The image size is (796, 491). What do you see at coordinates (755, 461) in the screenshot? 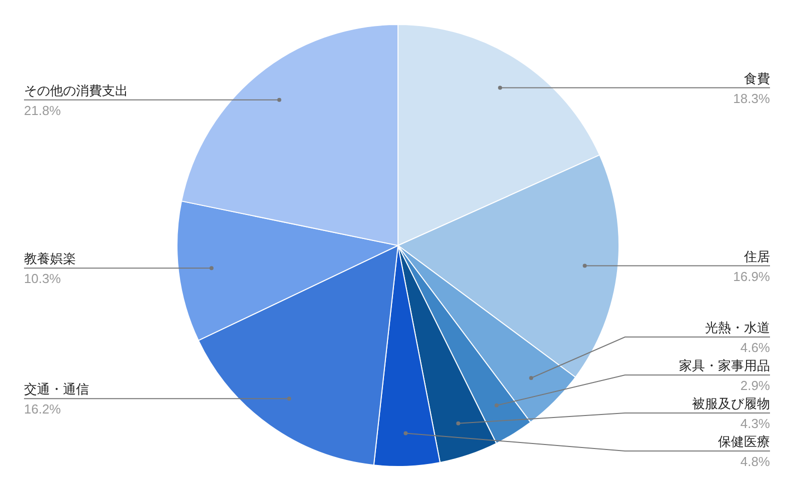
I see `data-label: 4.8%` at bounding box center [755, 461].